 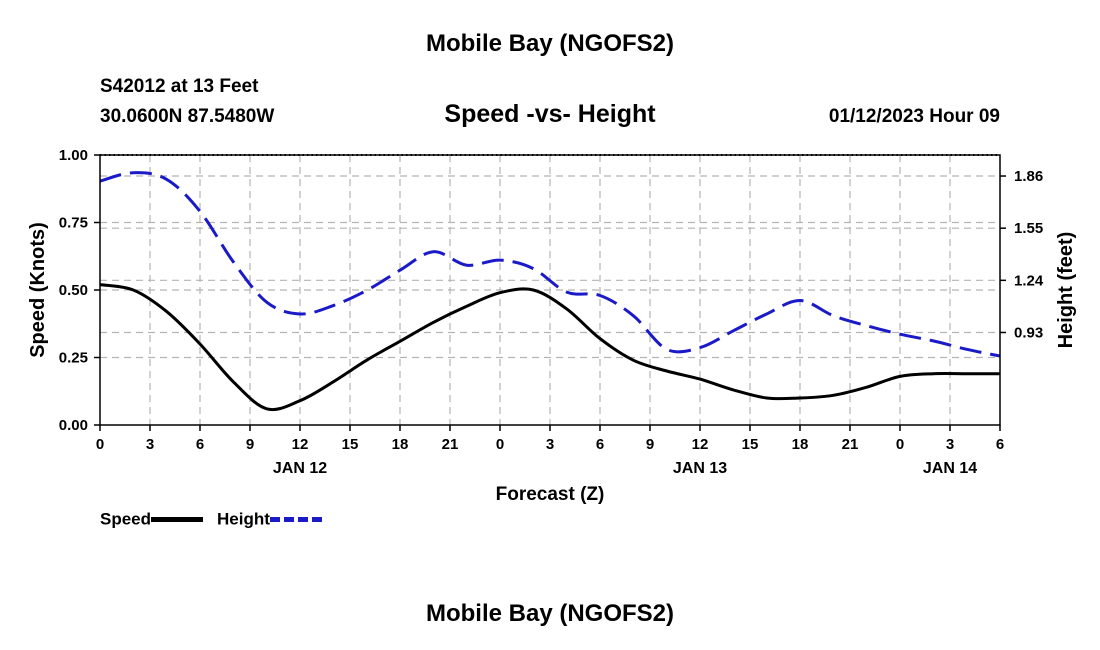 I want to click on y-left-tick-label: 0.50, so click(x=73, y=290).